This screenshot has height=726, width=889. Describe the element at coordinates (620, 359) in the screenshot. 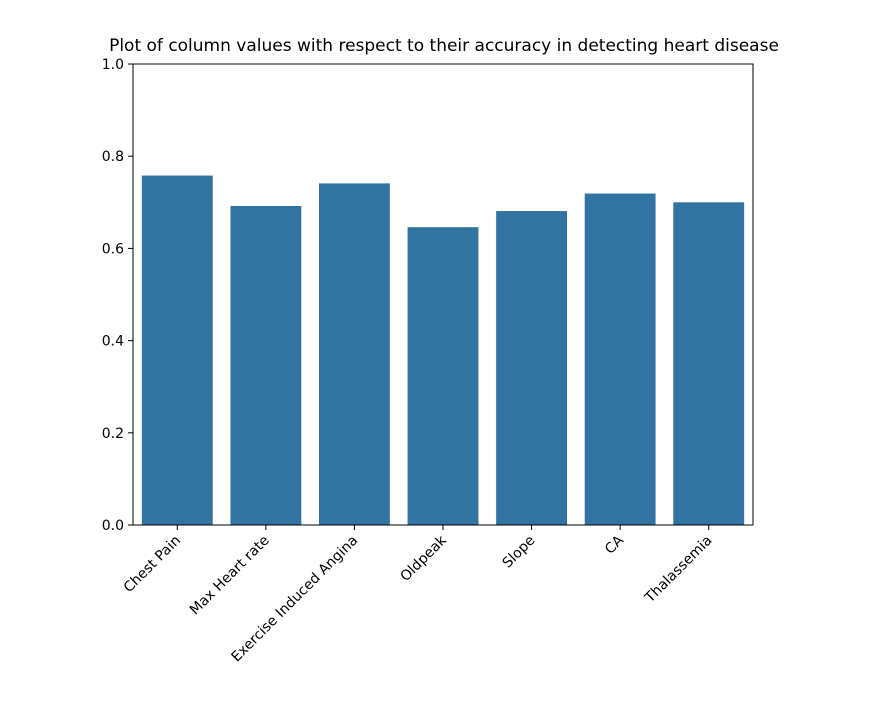

I see `bar-ca` at that location.